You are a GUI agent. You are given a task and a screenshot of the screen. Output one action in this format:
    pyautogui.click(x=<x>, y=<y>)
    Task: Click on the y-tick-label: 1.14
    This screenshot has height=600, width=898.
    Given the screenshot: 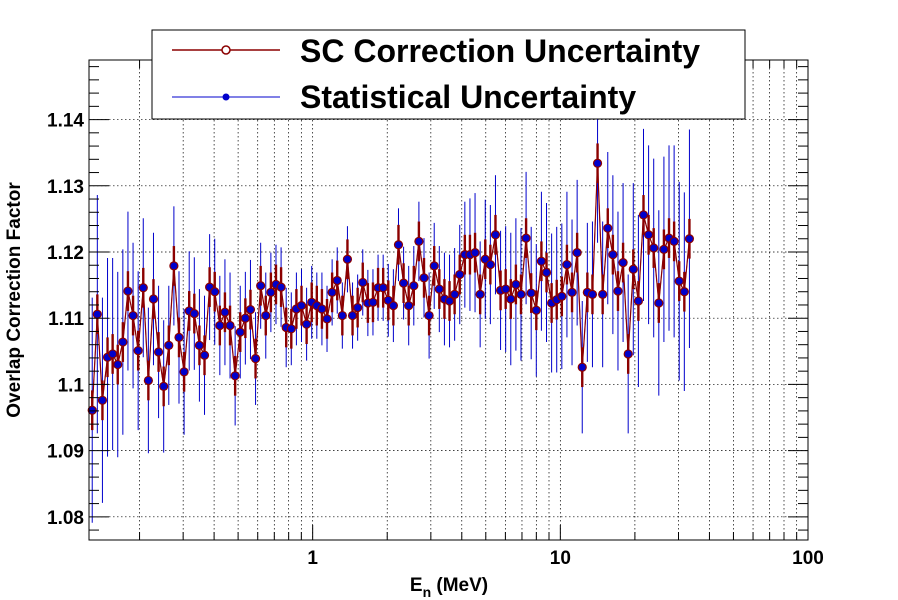 What is the action you would take?
    pyautogui.click(x=65, y=121)
    